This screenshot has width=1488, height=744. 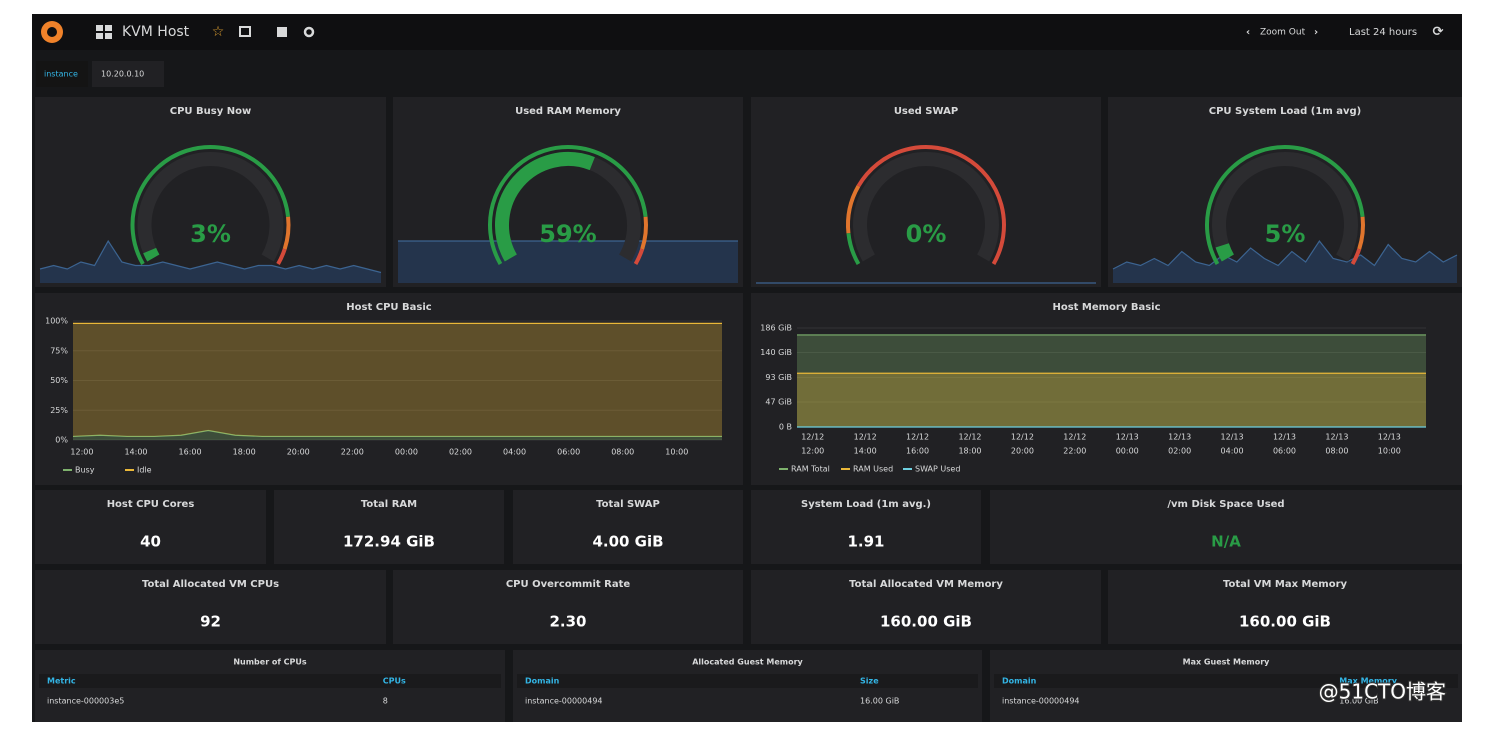 What do you see at coordinates (676, 452) in the screenshot?
I see `x-tick-label: 10:00` at bounding box center [676, 452].